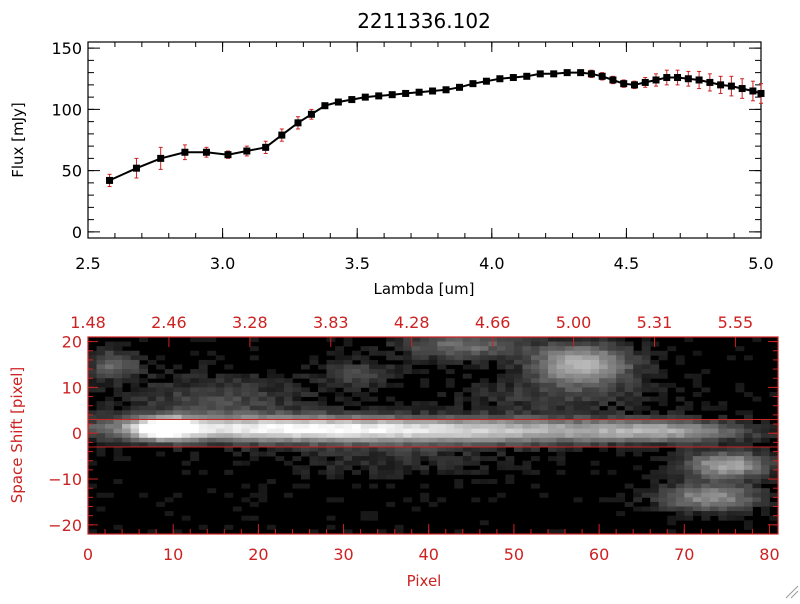  Describe the element at coordinates (65, 479) in the screenshot. I see `space-tick-label: −10` at that location.